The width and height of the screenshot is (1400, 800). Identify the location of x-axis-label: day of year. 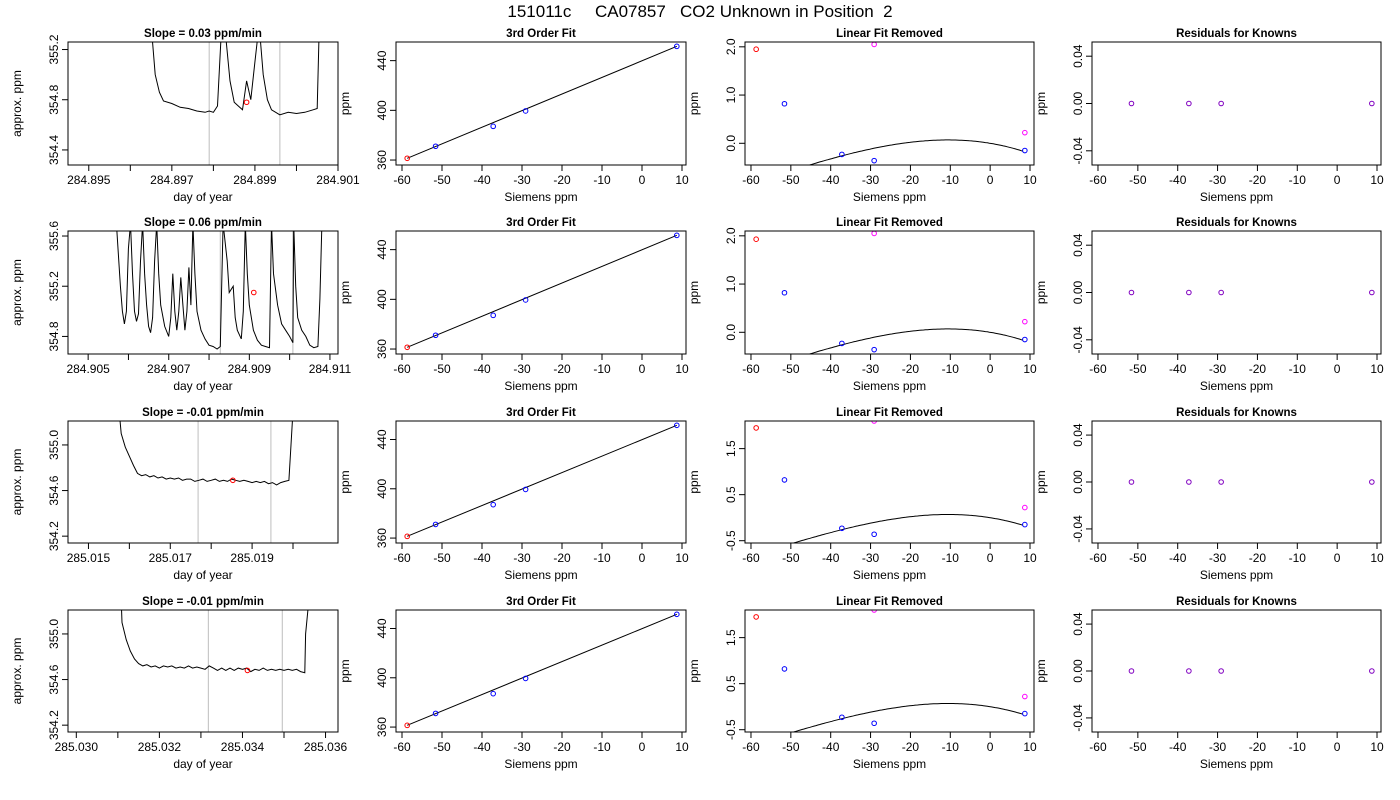
(202, 386).